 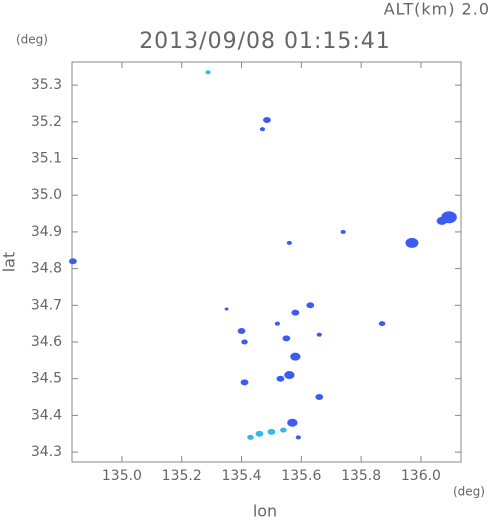 What do you see at coordinates (361, 476) in the screenshot?
I see `x-tick-label: 135.8` at bounding box center [361, 476].